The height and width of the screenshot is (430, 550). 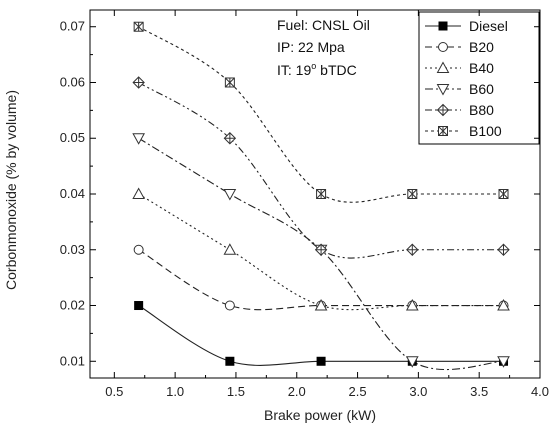 What do you see at coordinates (297, 391) in the screenshot?
I see `x-tick-label: 2.0` at bounding box center [297, 391].